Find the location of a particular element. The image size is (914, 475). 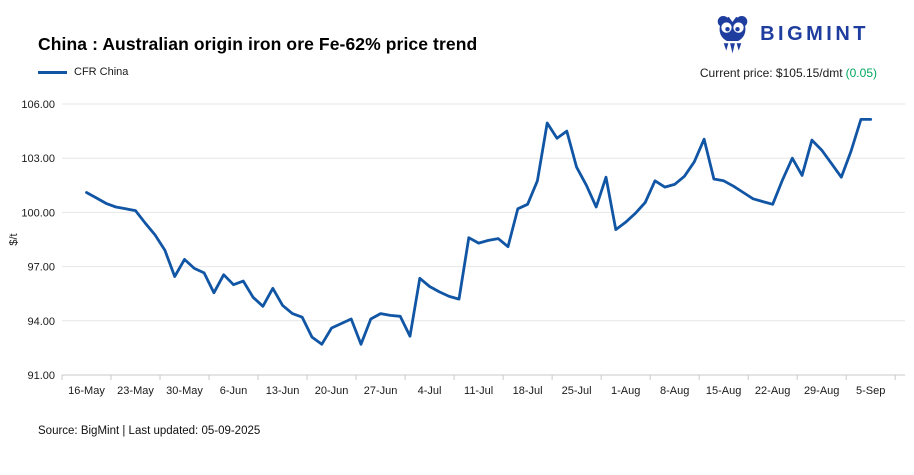

y-axis-title: $/t is located at coordinates (14, 239).